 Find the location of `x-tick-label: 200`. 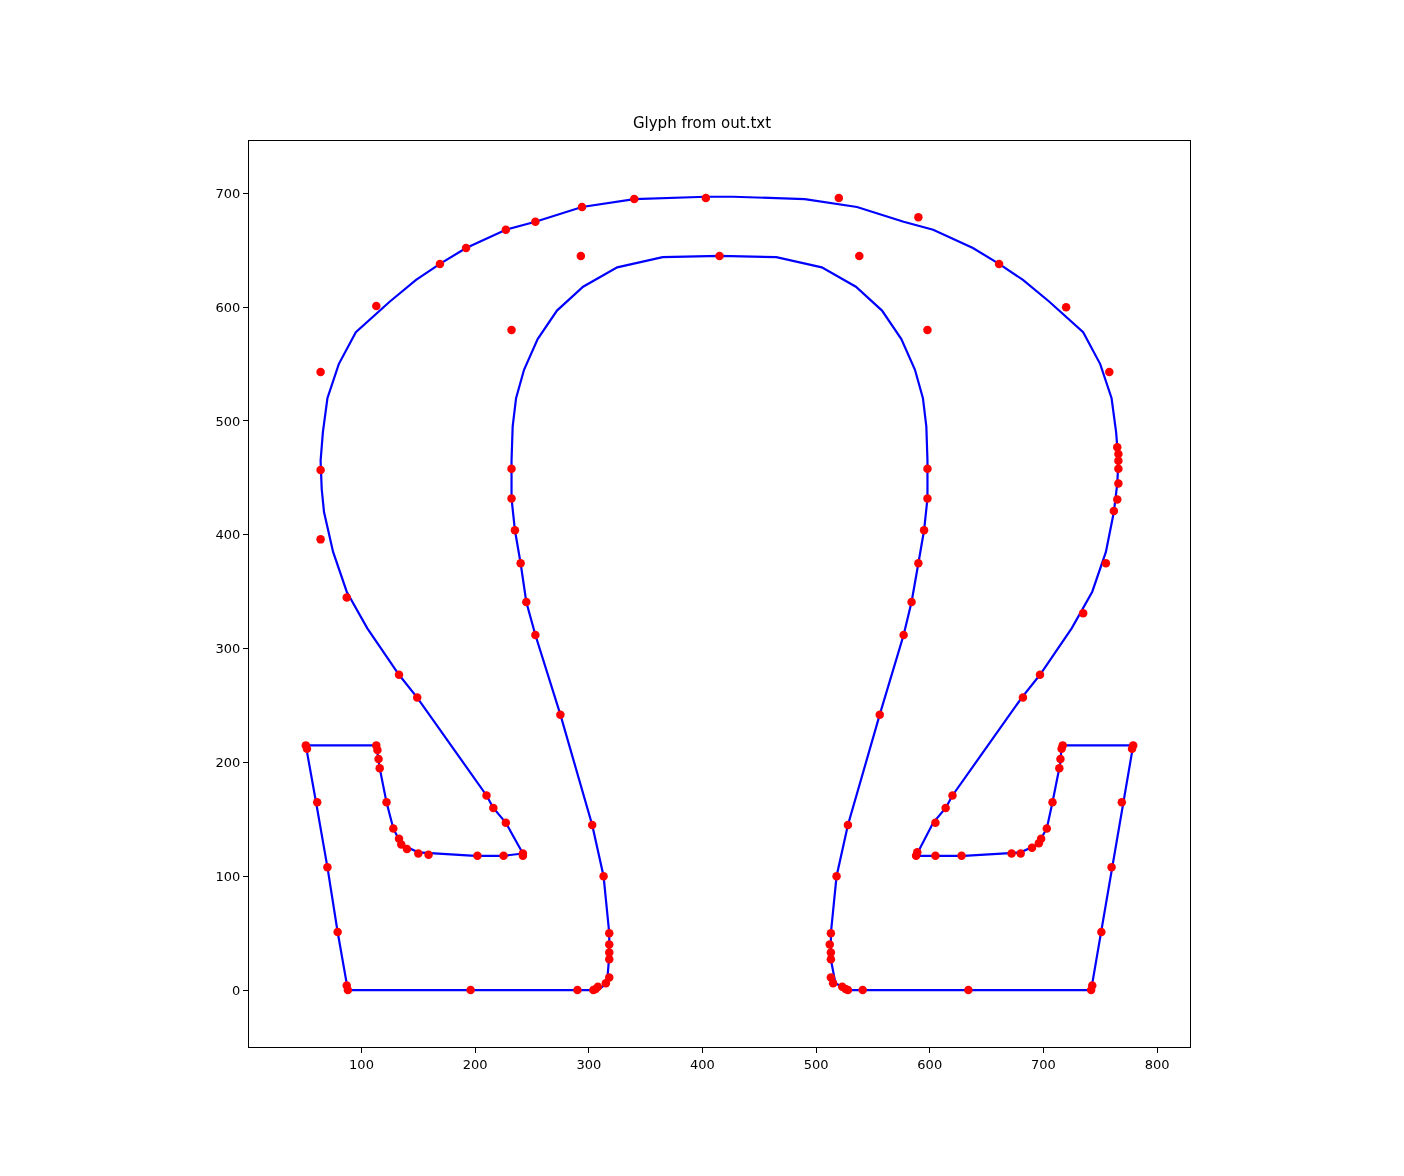

x-tick-label: 200 is located at coordinates (475, 1064).